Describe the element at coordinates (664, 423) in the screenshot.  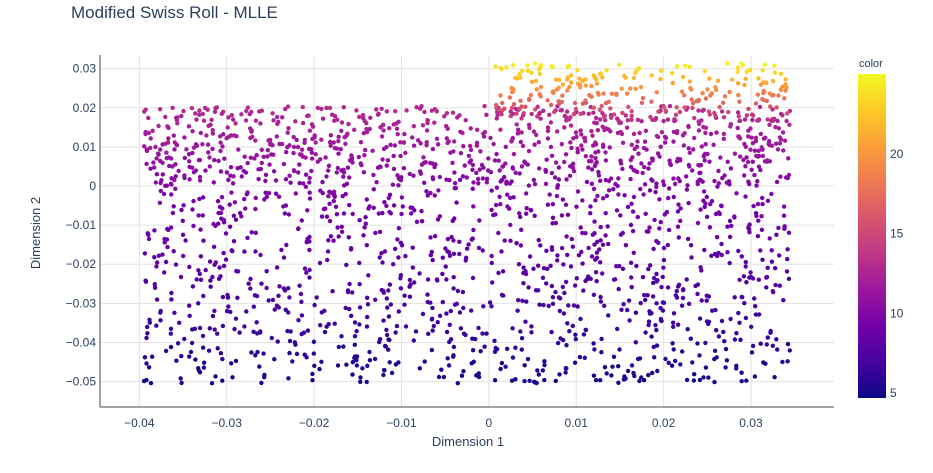
I see `x-tick-label: 0.02` at that location.